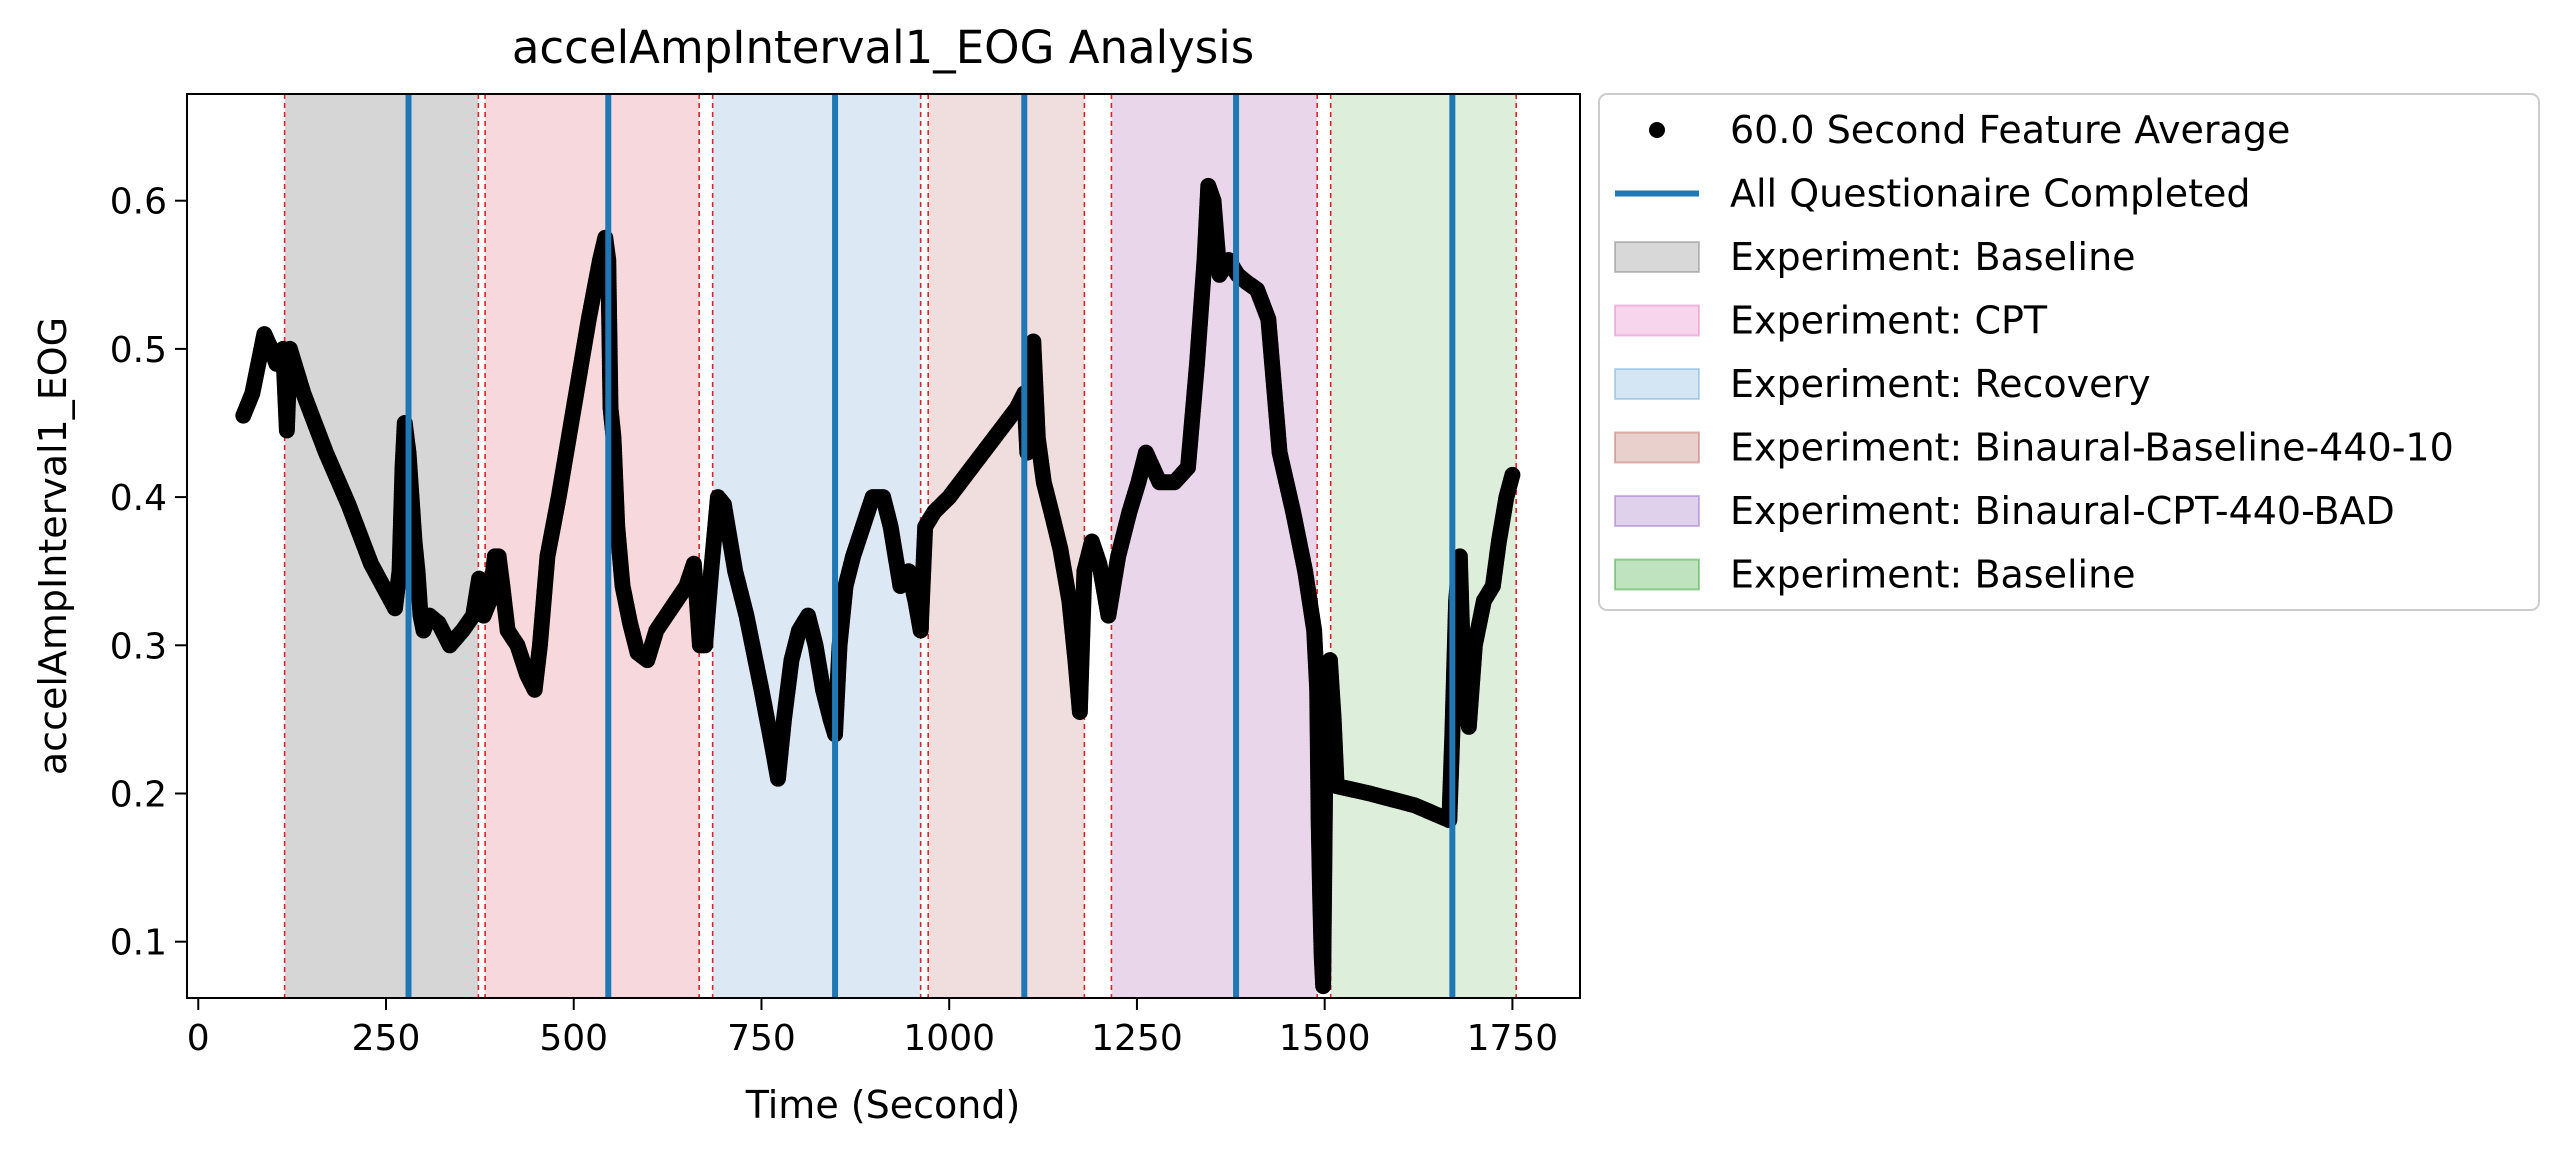 The image size is (2569, 1158). I want to click on x-tick-label: 0, so click(198, 1038).